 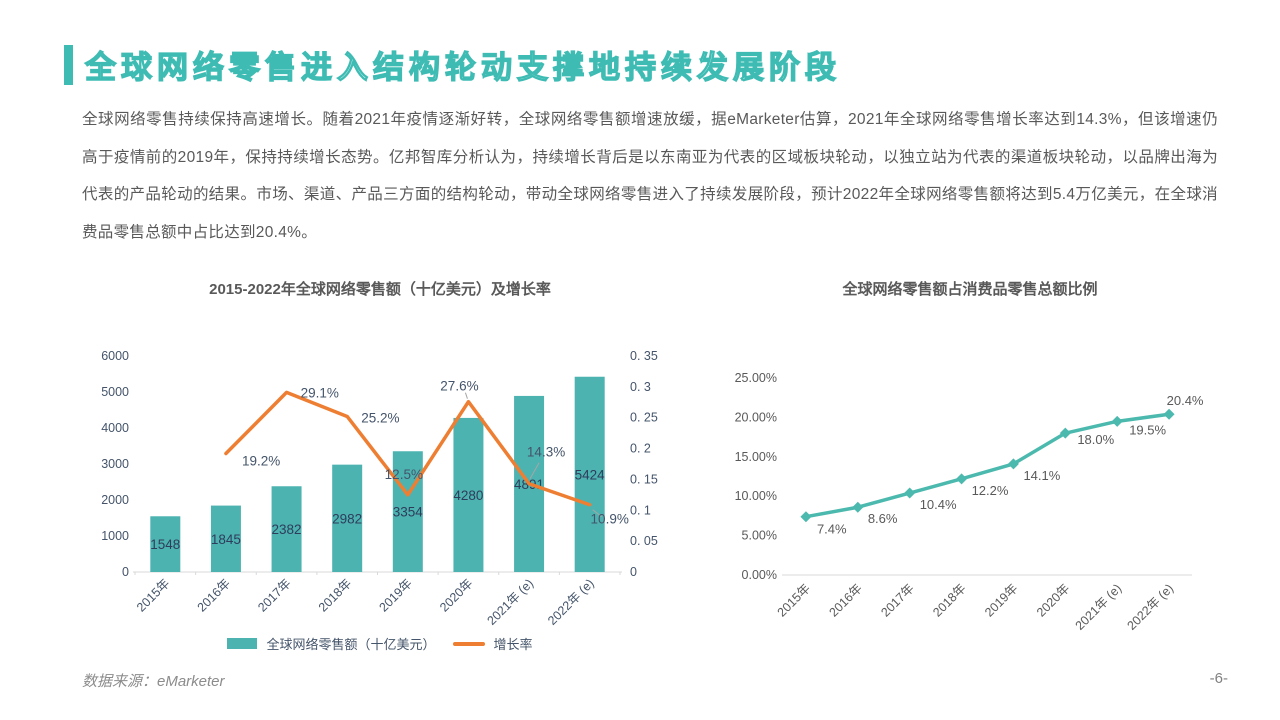 What do you see at coordinates (610, 519) in the screenshot?
I see `svg-text: 10.9%` at bounding box center [610, 519].